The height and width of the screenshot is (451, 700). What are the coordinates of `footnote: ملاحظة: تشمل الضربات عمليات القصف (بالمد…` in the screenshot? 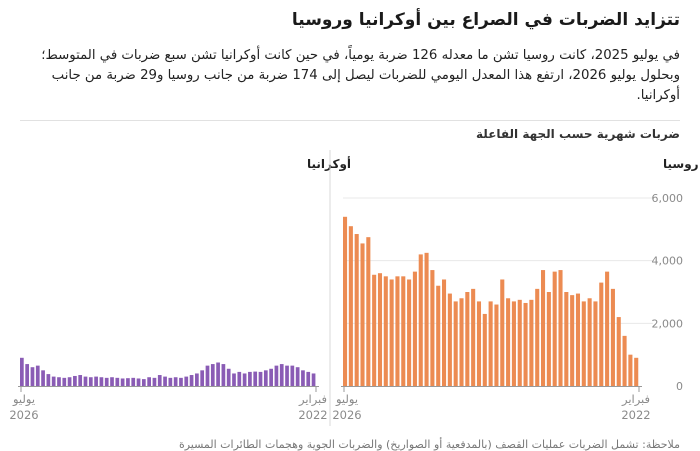 It's located at (429, 444).